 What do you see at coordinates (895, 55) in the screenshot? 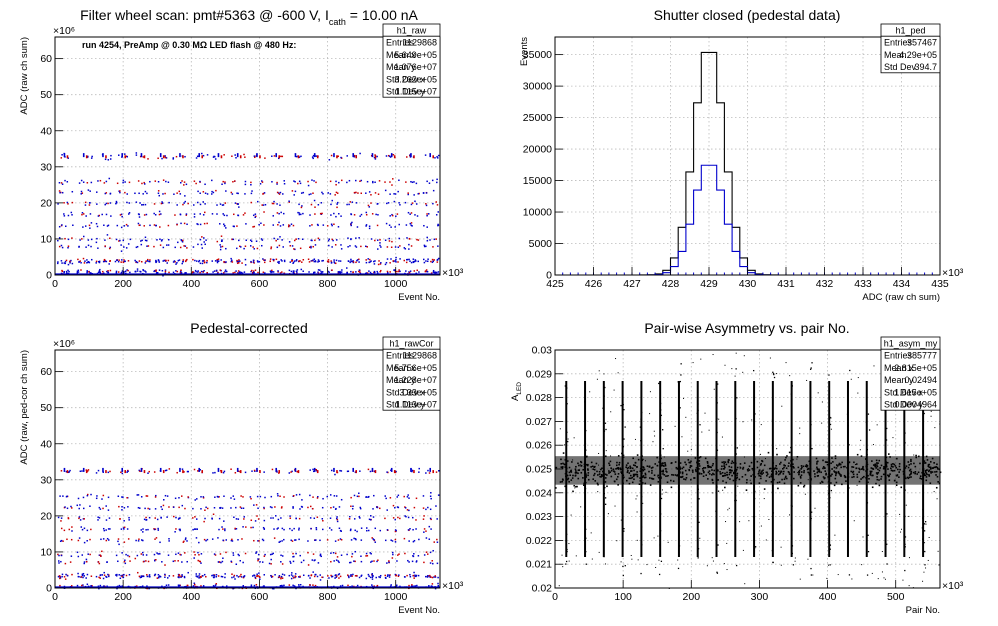
I see `stats-key: Mean` at bounding box center [895, 55].